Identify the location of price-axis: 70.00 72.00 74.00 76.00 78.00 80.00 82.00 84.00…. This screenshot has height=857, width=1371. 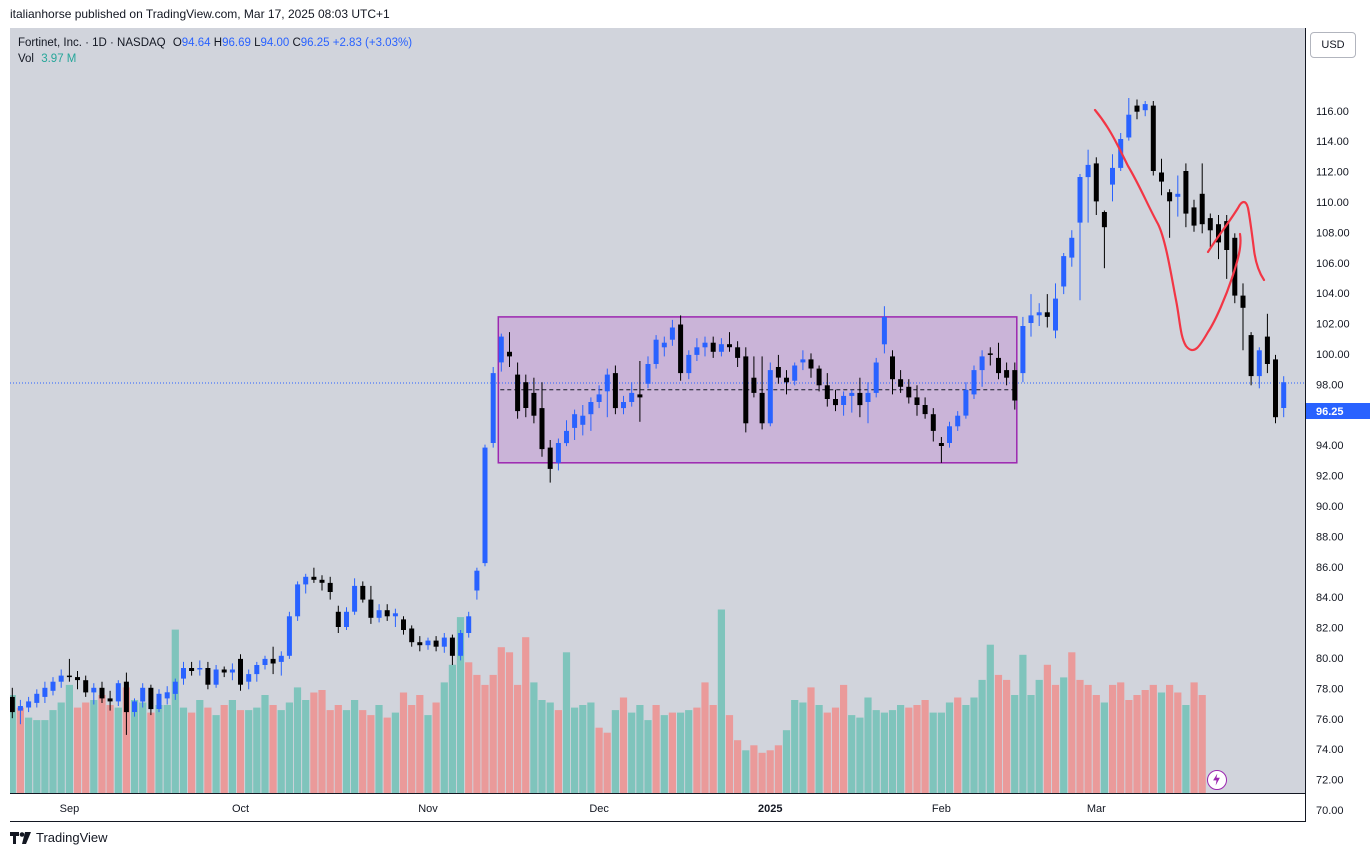
(1338, 425).